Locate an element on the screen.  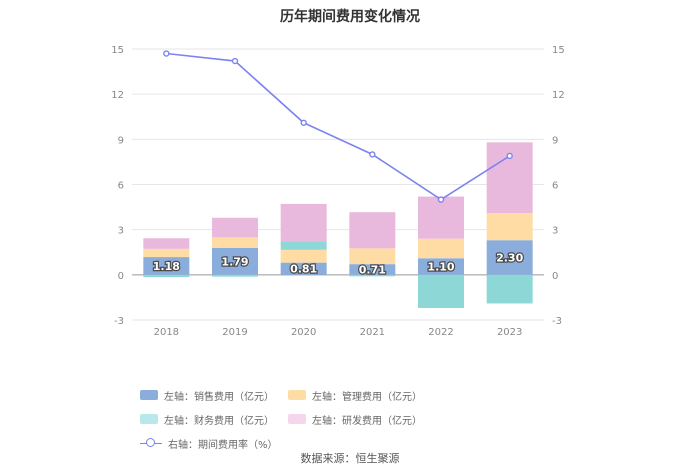
bar-sales-2023 is located at coordinates (509, 257).